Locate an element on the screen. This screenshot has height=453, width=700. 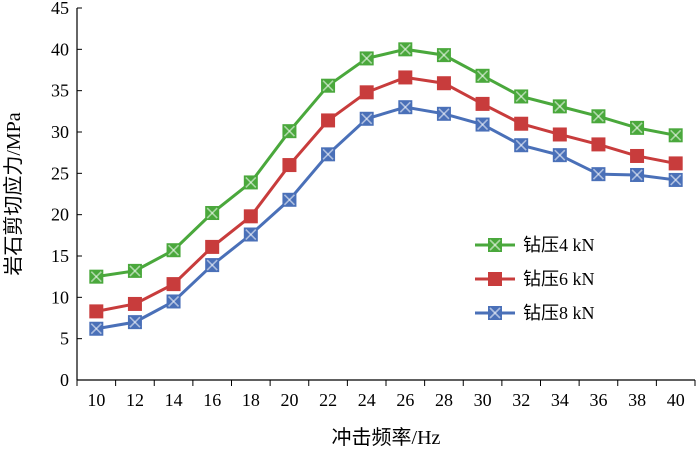
x-tick-label: 32 is located at coordinates (521, 400).